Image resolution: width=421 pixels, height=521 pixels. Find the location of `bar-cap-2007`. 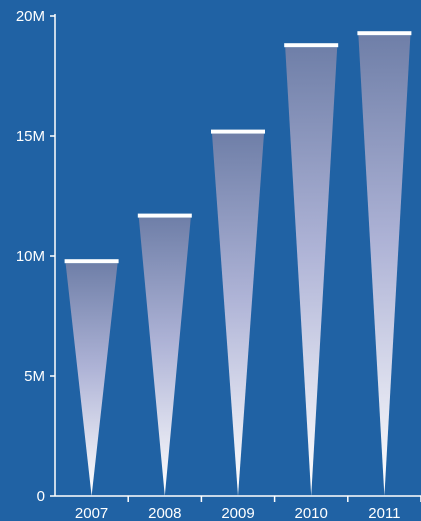

bar-cap-2007 is located at coordinates (91, 261).